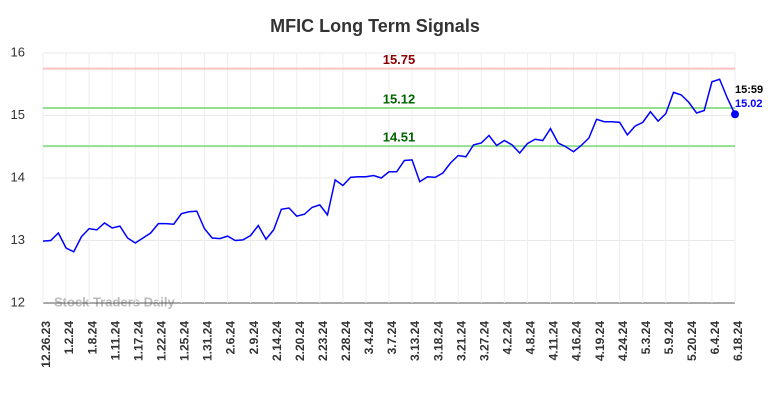 This screenshot has width=784, height=403. I want to click on x-tick-label: 3.18.24, so click(438, 341).